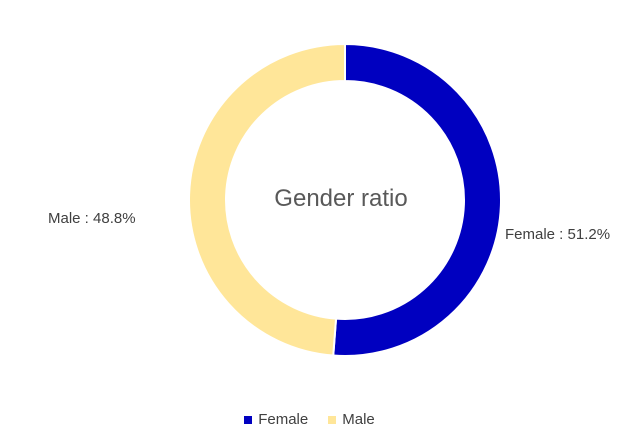 The image size is (619, 444). Describe the element at coordinates (248, 419) in the screenshot. I see `legend-swatch-female` at that location.